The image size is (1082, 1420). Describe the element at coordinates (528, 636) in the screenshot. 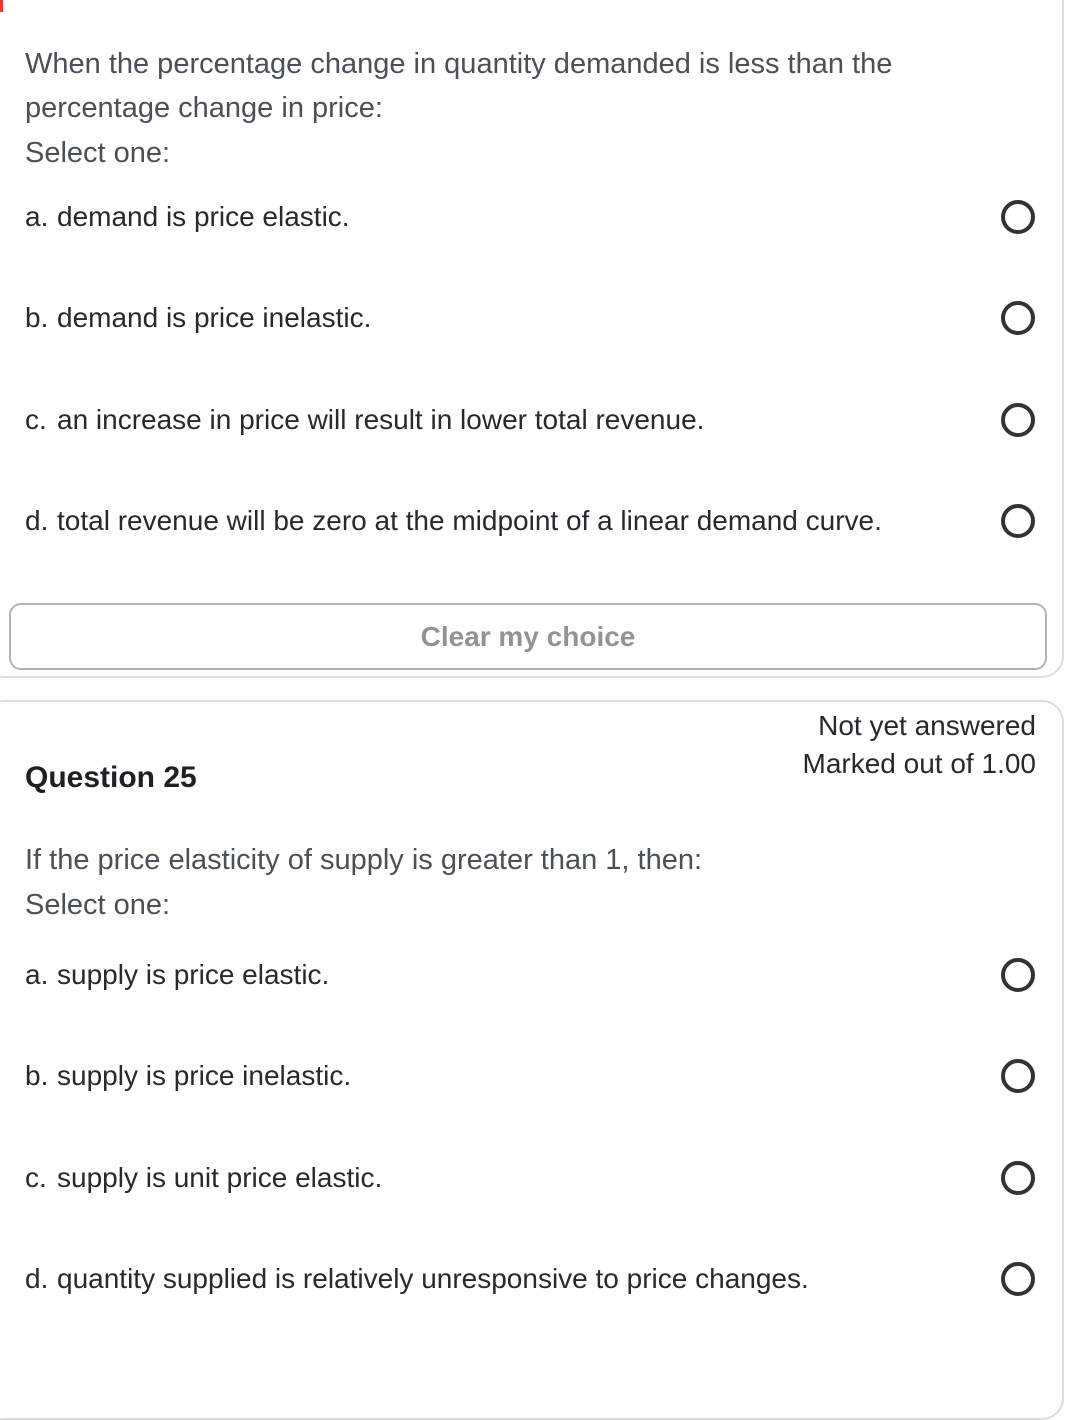

I see `clear-choice-button: Clear my choice` at that location.